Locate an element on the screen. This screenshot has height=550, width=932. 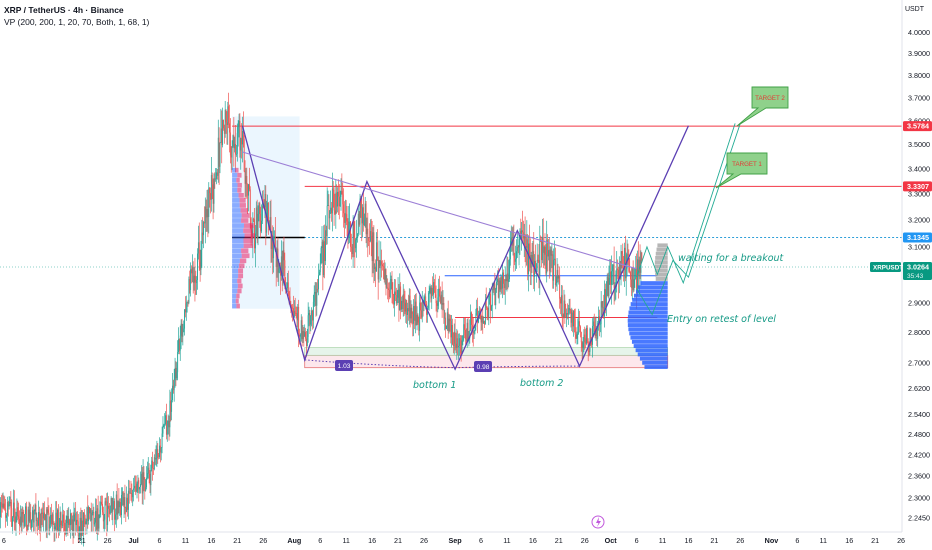
target-1-callout-text: TARGET 1 is located at coordinates (747, 164).